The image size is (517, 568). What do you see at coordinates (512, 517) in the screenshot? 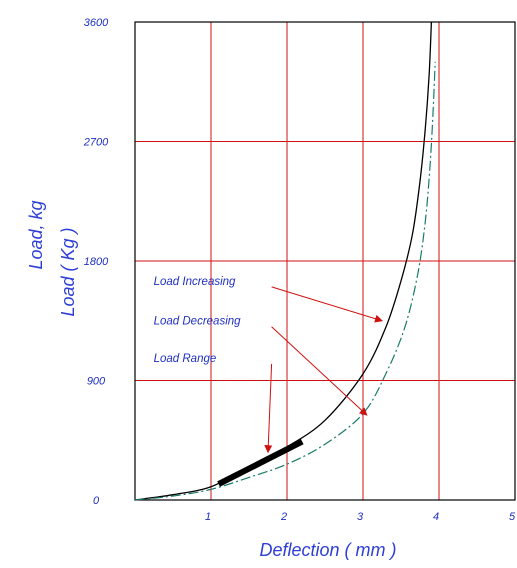
I see `x-tick-label-5: 5` at bounding box center [512, 517].